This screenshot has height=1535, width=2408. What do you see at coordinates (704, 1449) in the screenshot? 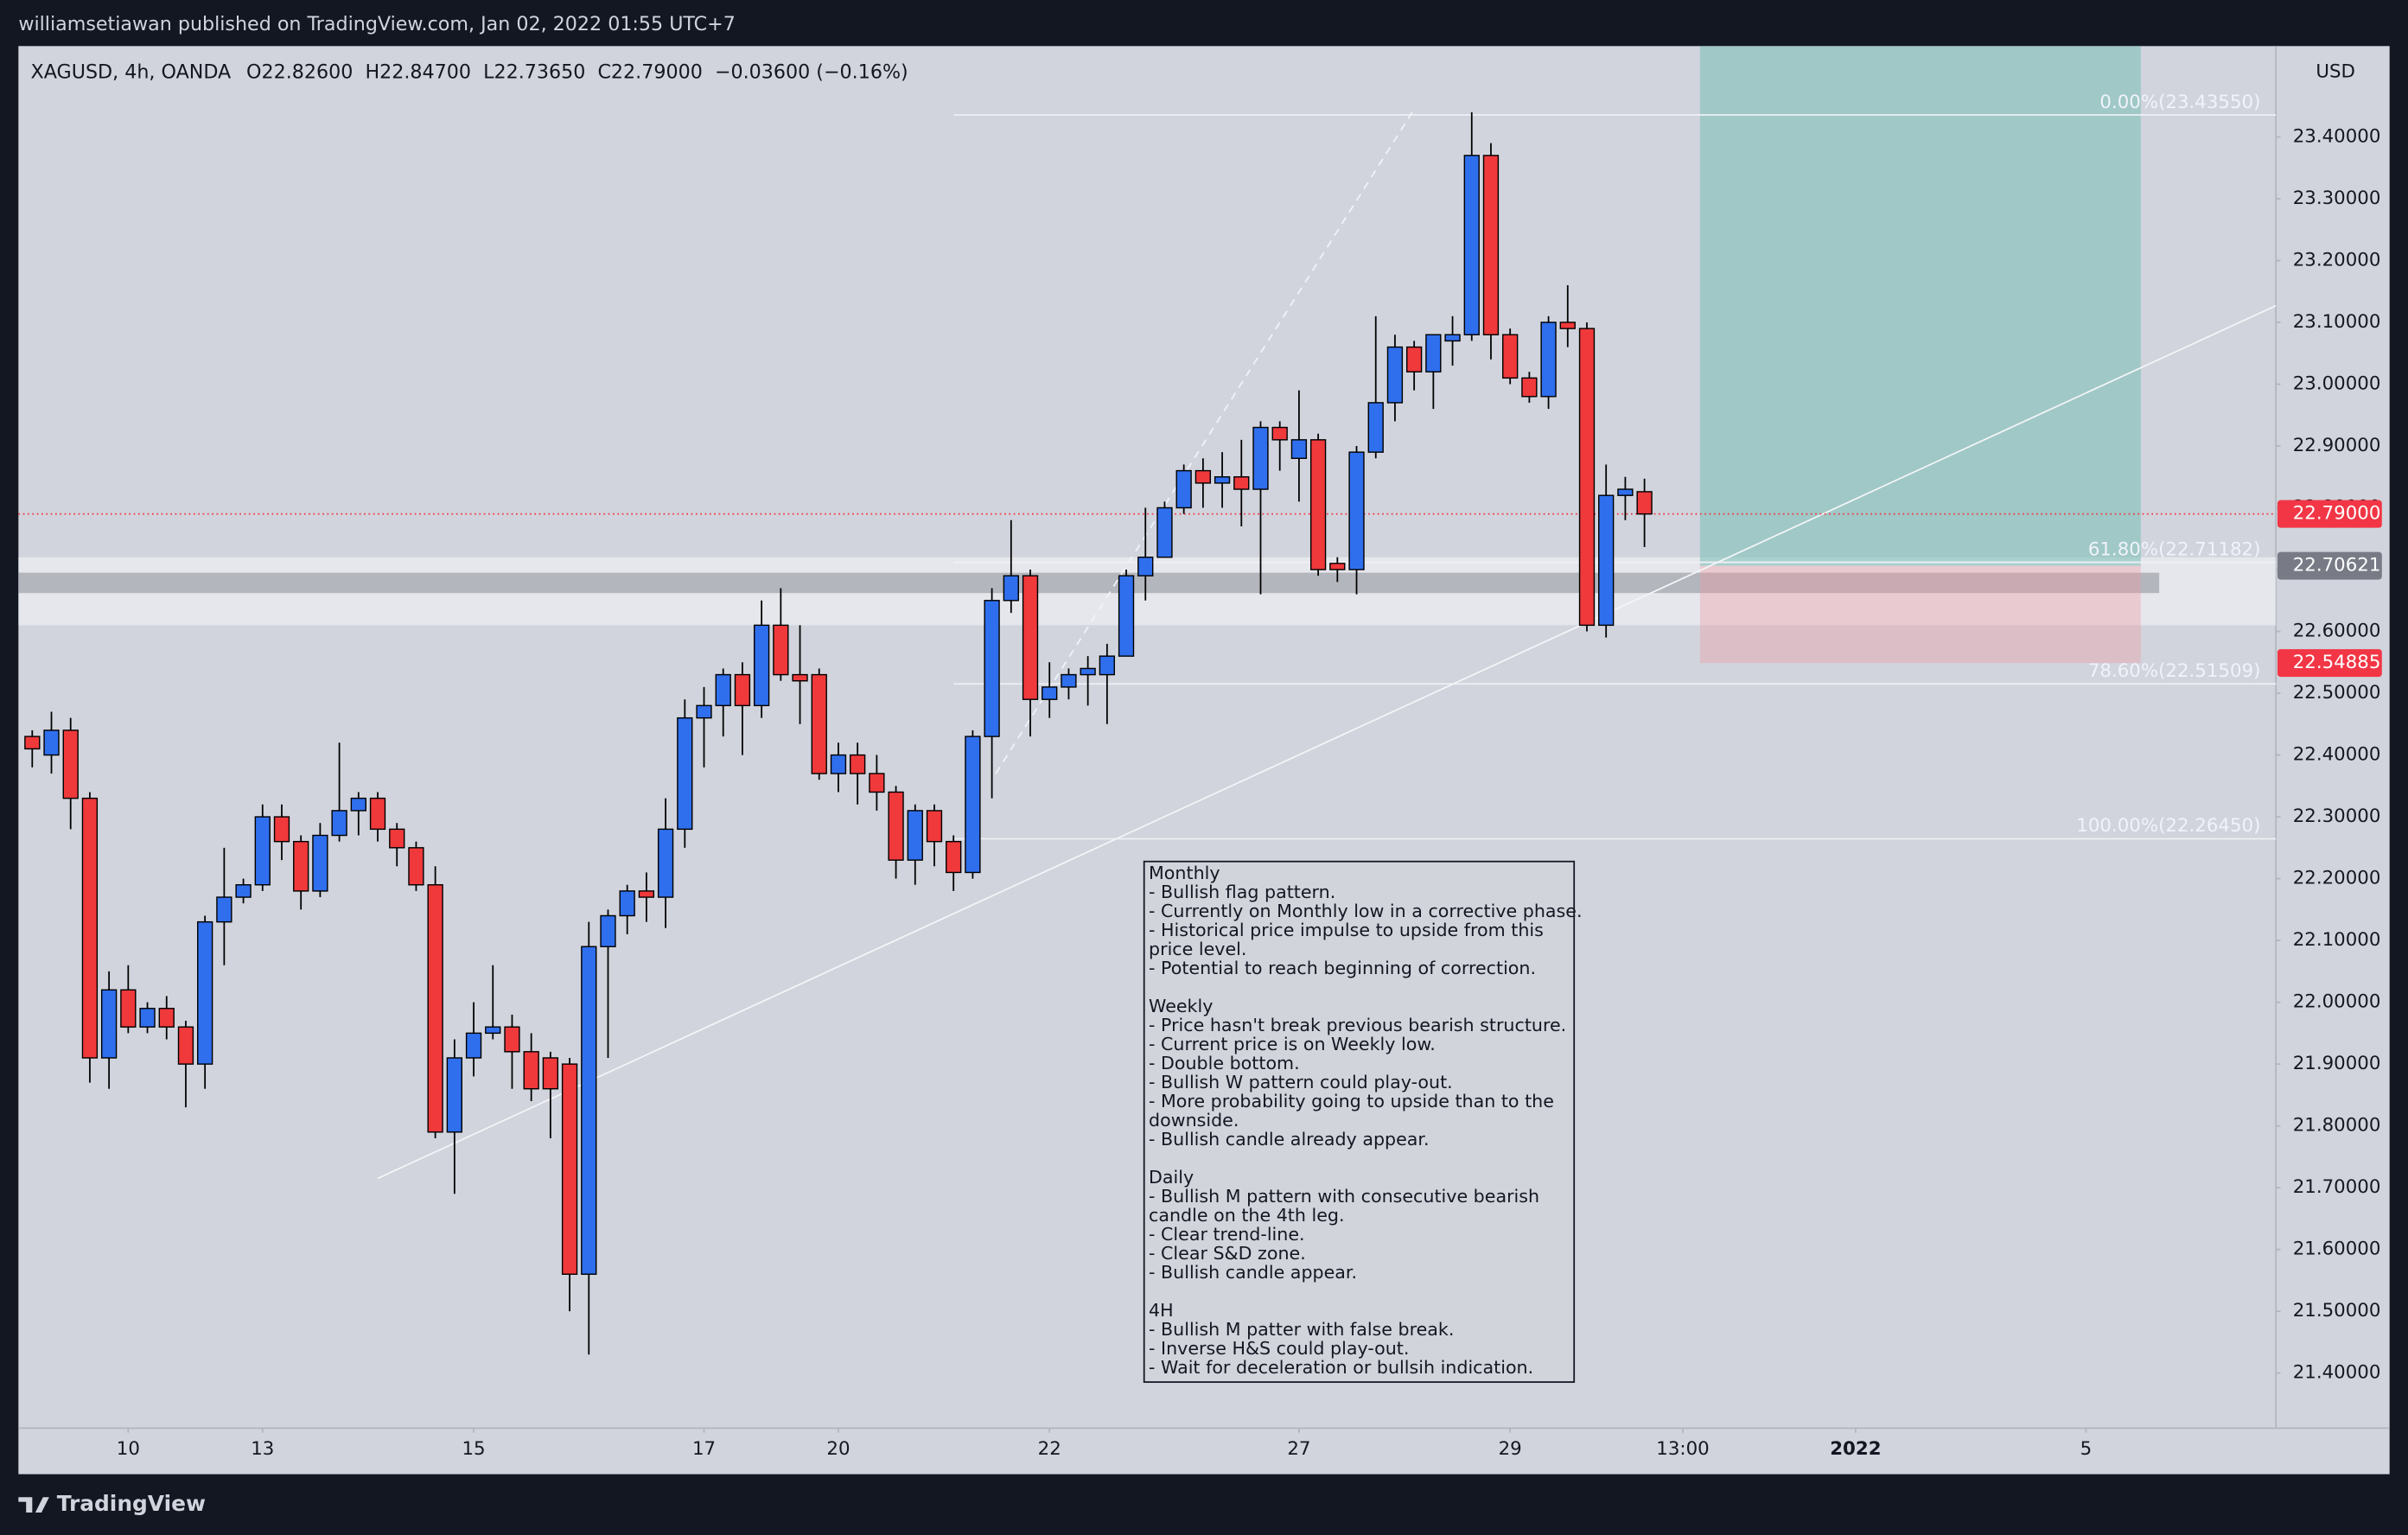
I see `x-tick-label: 17` at bounding box center [704, 1449].